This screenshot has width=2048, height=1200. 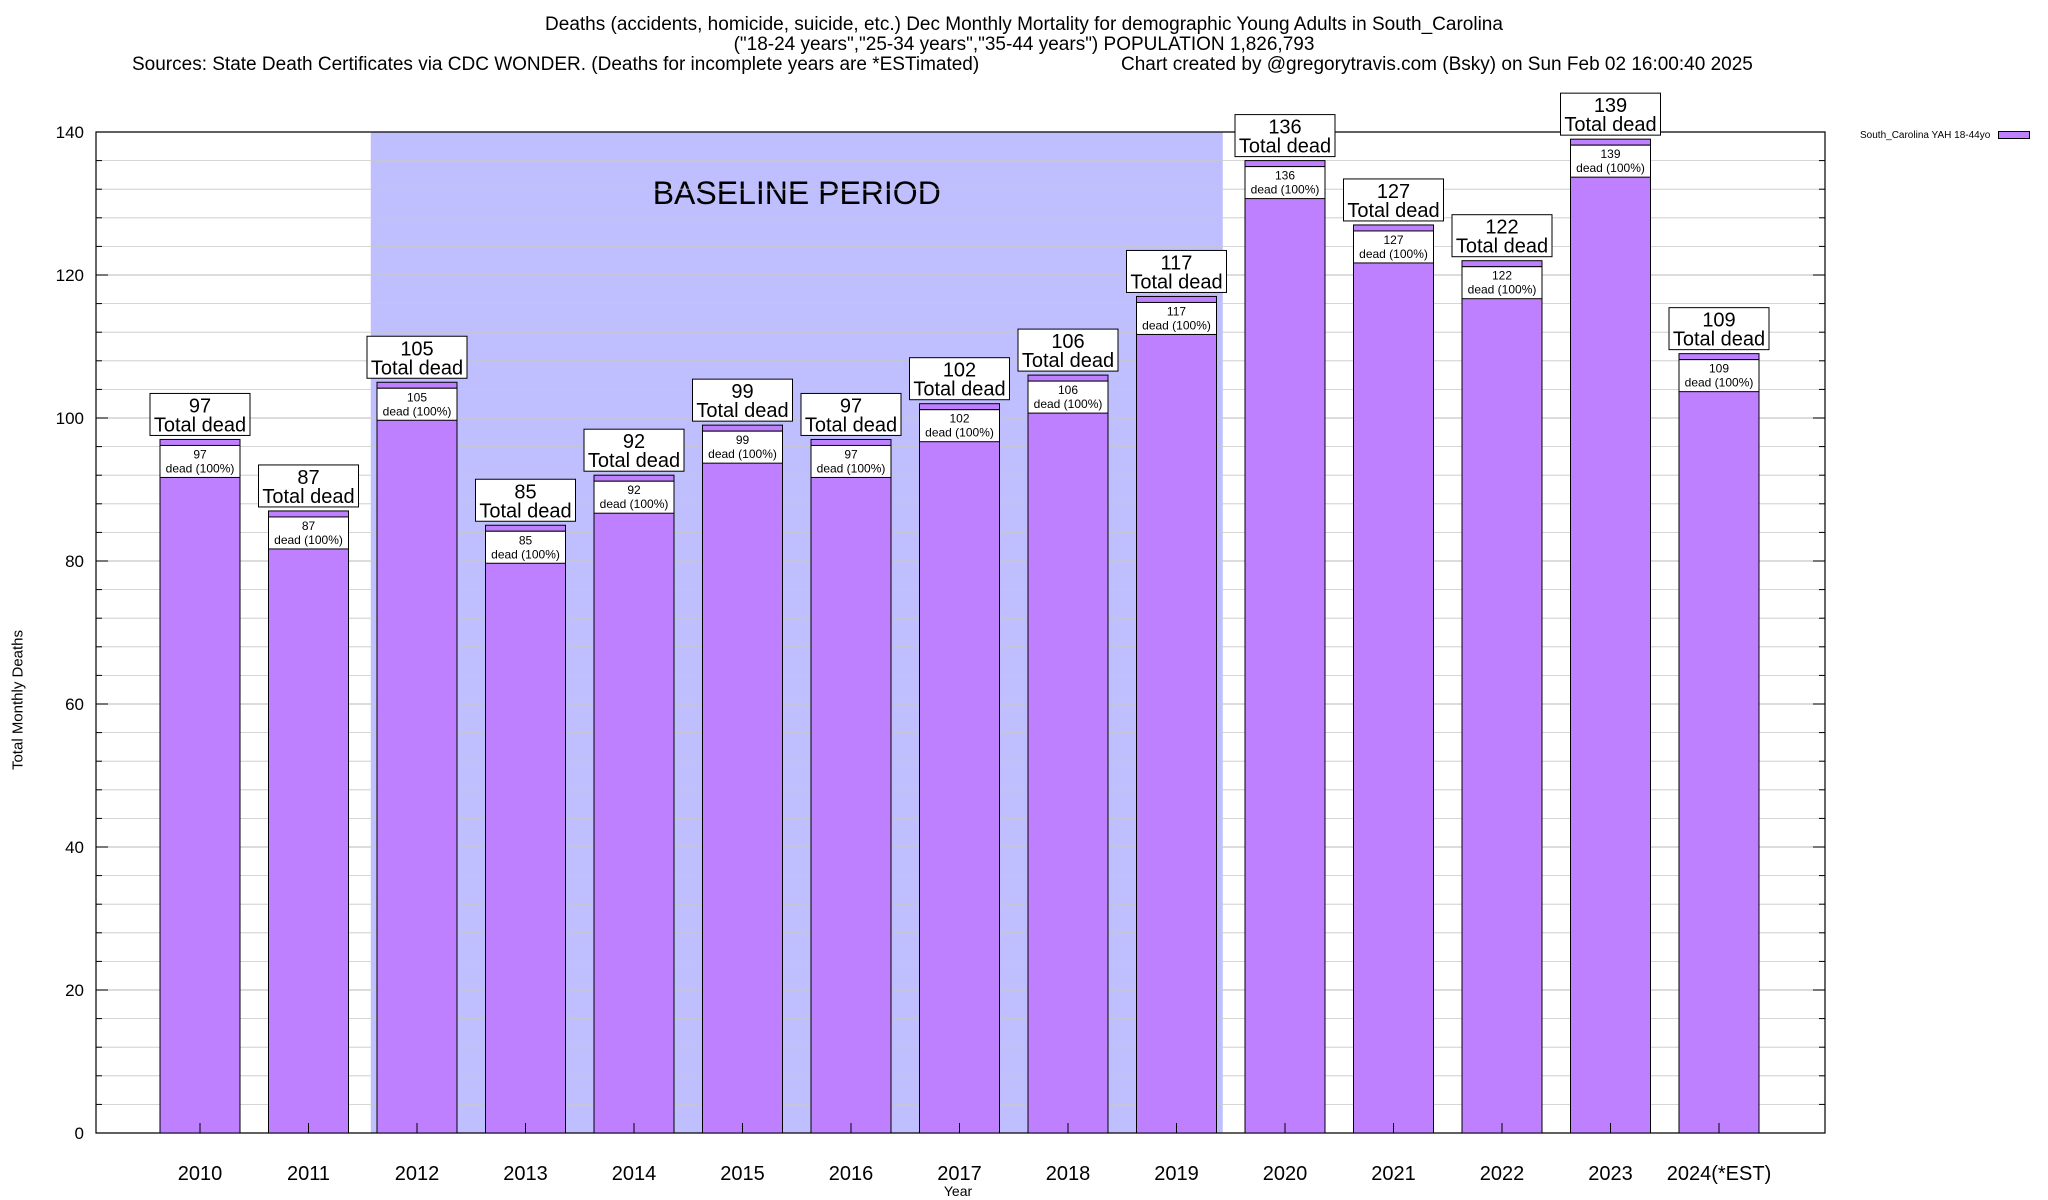 I want to click on bar-top-value: 139, so click(x=1610, y=106).